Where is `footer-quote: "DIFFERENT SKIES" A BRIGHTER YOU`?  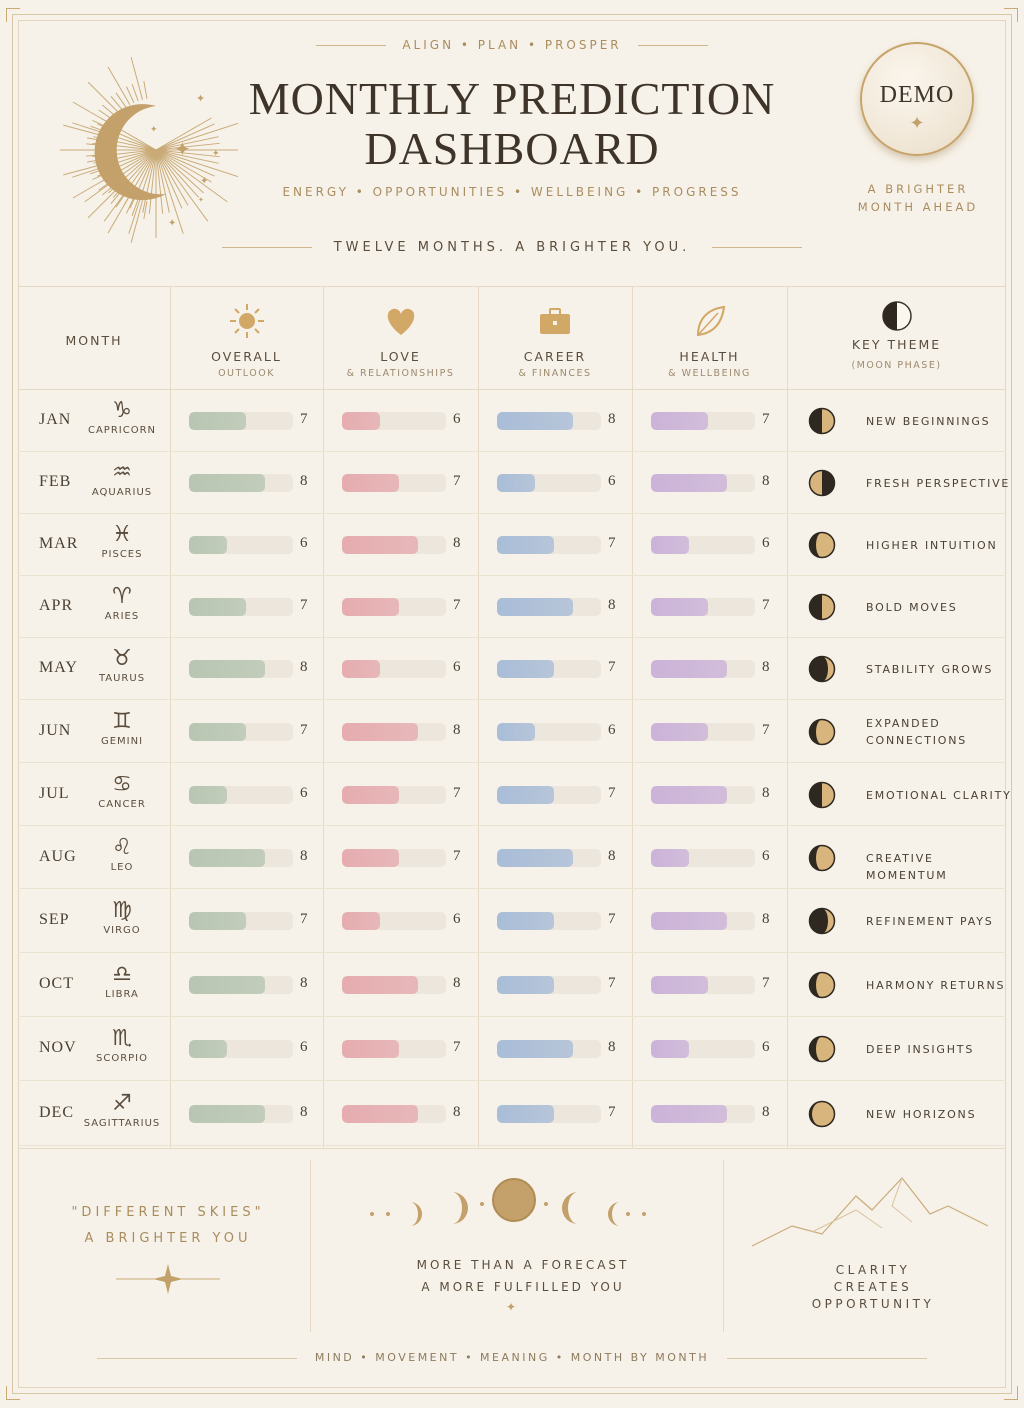
footer-quote: "DIFFERENT SKIES" A BRIGHTER YOU is located at coordinates (168, 1225).